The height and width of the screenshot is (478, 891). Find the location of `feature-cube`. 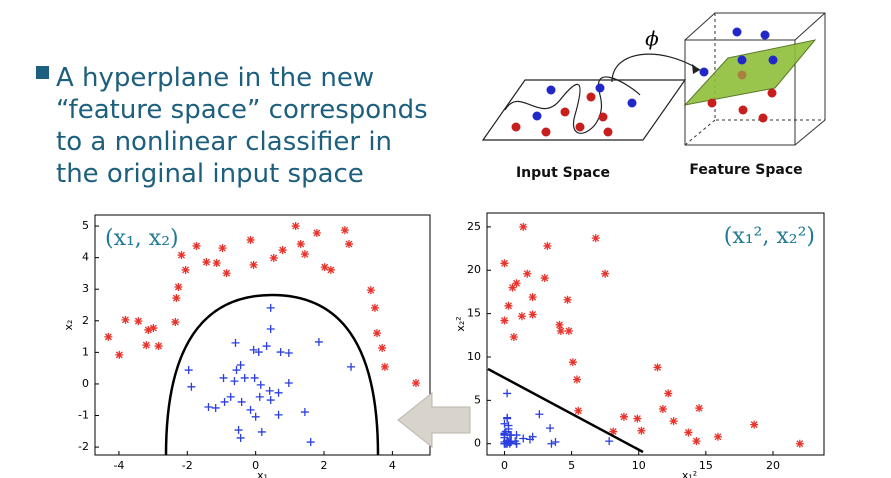

feature-cube is located at coordinates (755, 79).